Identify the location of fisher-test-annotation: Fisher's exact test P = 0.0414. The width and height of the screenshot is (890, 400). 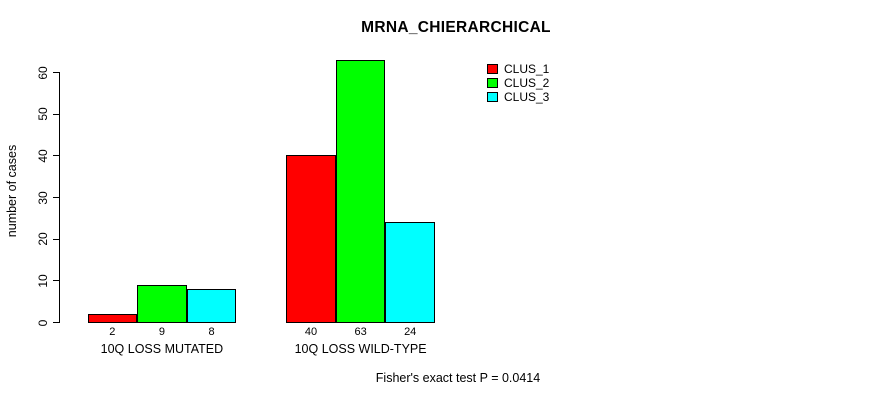
(458, 378).